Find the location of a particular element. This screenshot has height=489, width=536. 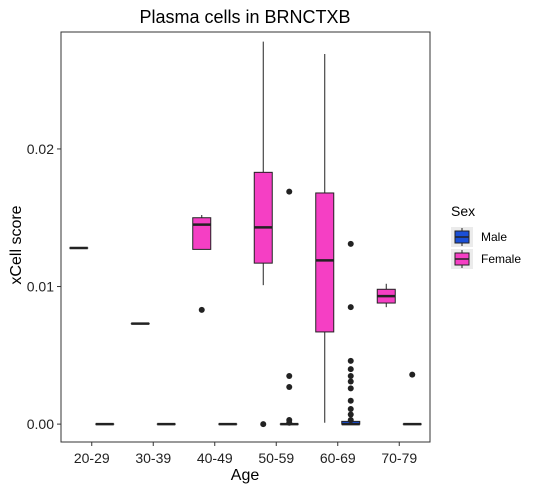

y-axis-title: xCell score is located at coordinates (16, 244).